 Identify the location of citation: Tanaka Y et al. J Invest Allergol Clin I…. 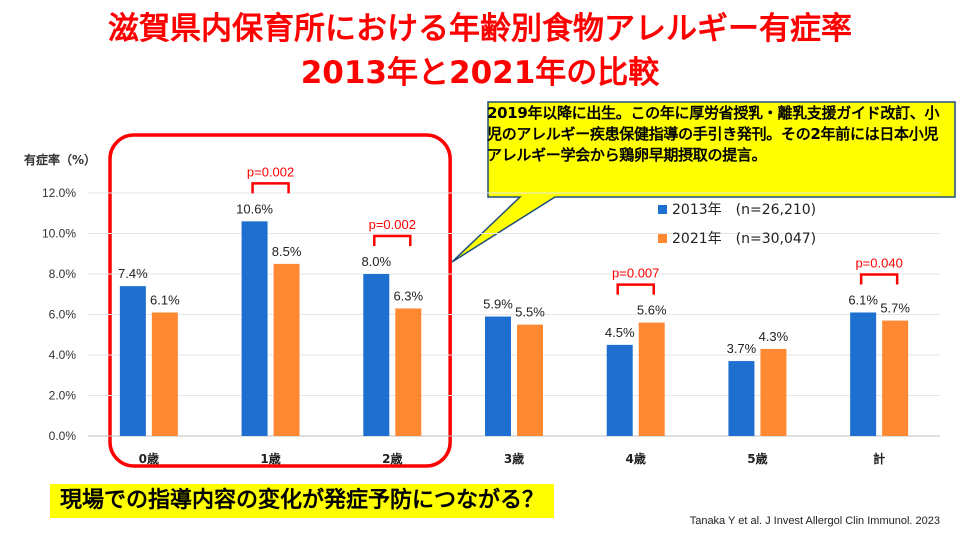
(814, 521).